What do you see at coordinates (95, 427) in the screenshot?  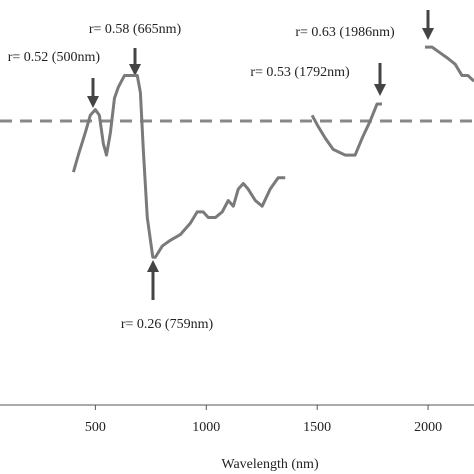 I see `x-tick-label: 500` at bounding box center [95, 427].